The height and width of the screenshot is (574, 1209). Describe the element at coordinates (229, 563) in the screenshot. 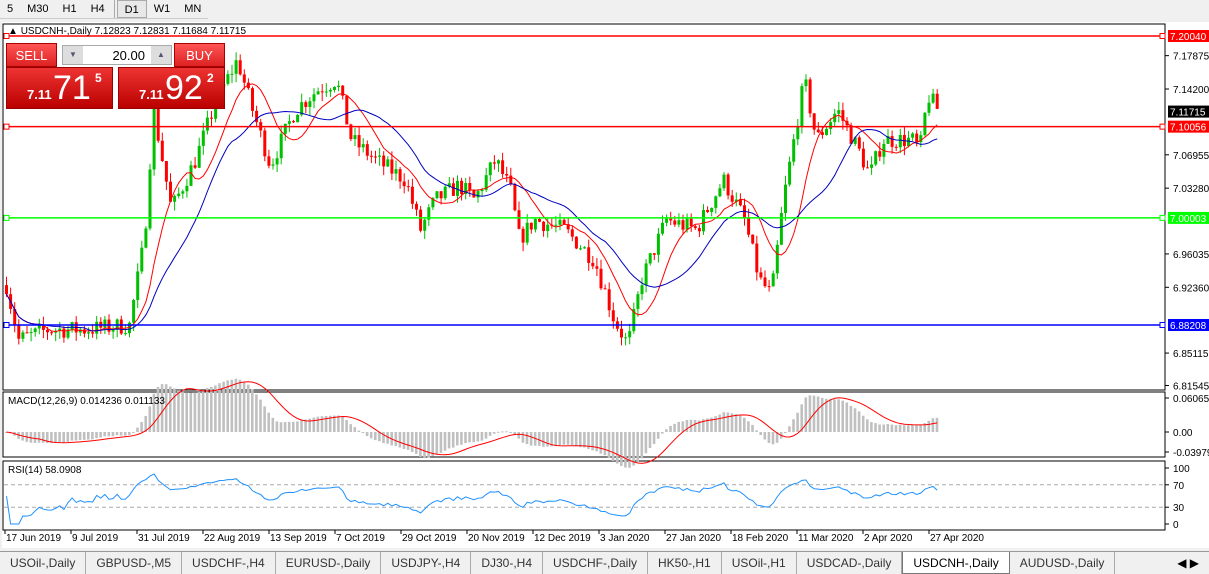

I see `chart-tab: USDCHF-,H4` at that location.